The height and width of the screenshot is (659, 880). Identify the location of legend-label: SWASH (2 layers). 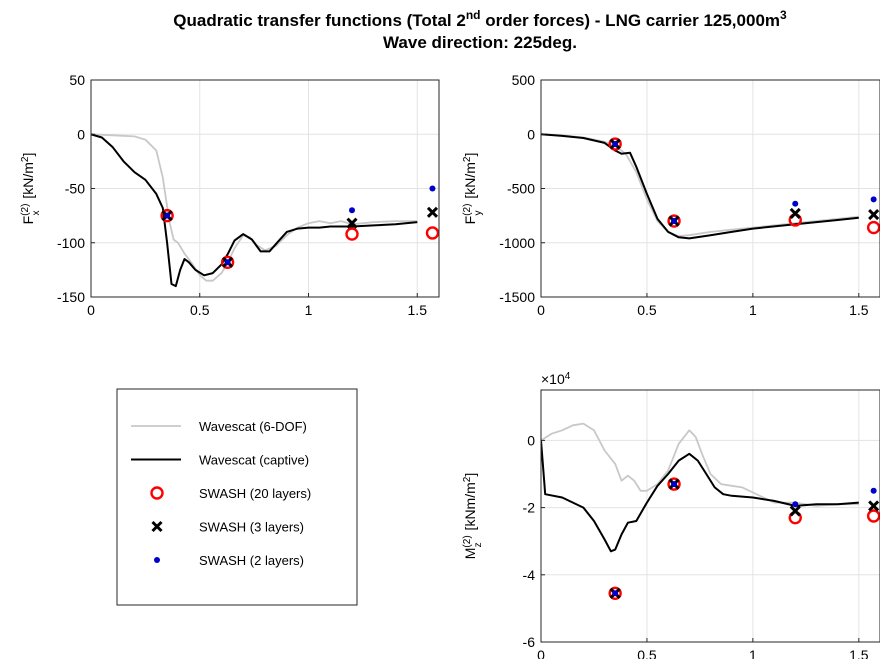
(251, 560).